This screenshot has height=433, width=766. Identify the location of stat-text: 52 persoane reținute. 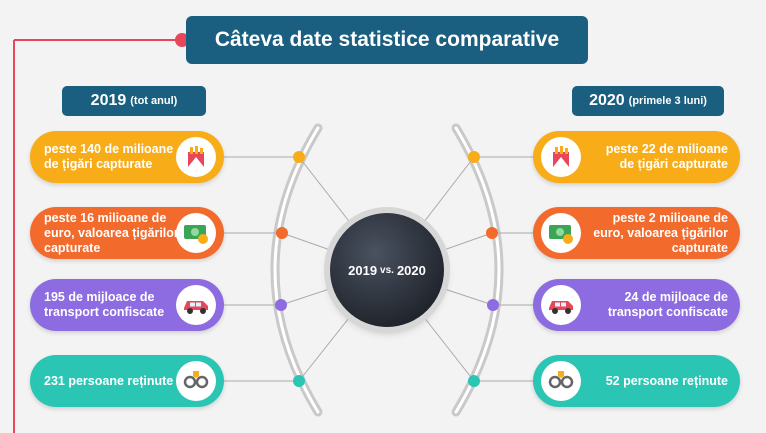
(666, 380).